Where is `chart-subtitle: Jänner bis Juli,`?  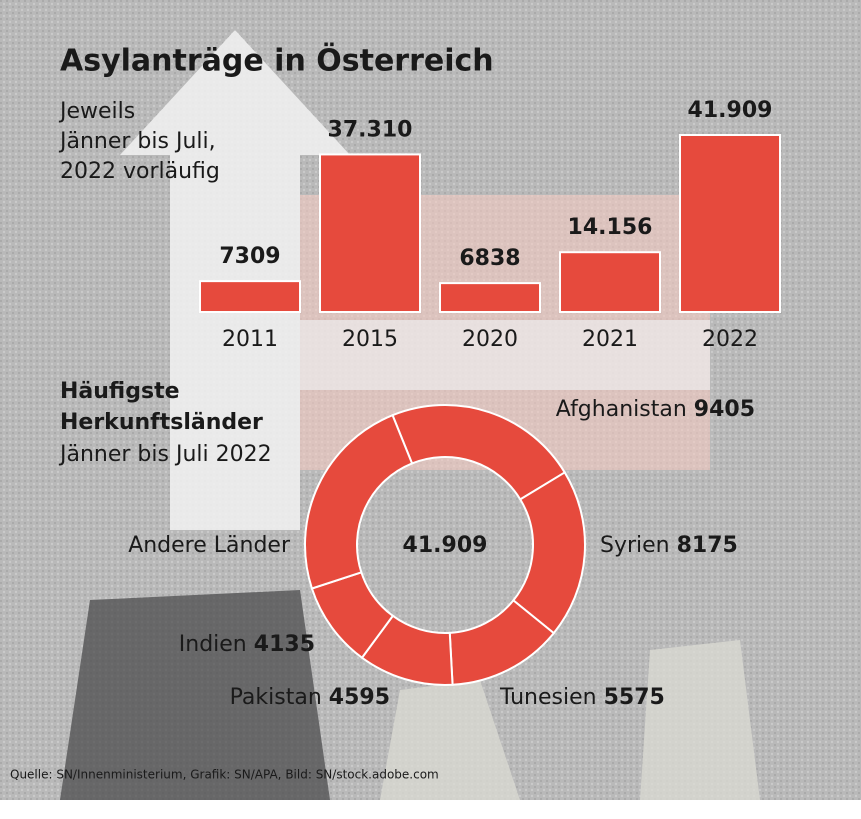
chart-subtitle: Jänner bis Juli, is located at coordinates (137, 141).